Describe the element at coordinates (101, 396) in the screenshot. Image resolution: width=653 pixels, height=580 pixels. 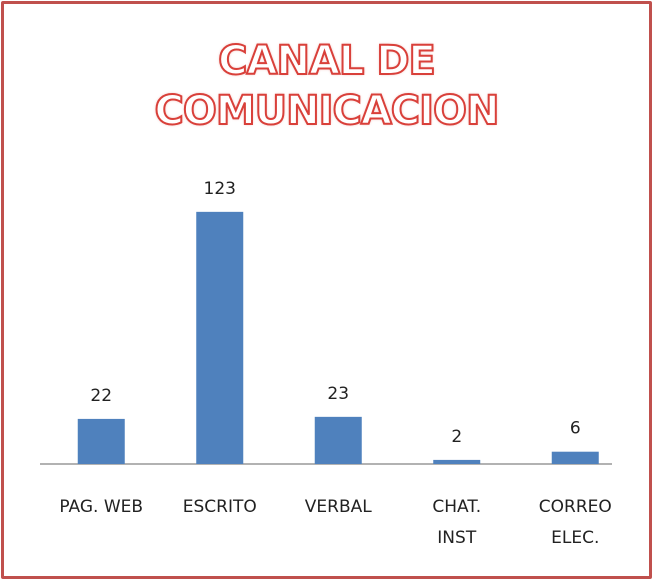
I see `data-label: 22` at that location.